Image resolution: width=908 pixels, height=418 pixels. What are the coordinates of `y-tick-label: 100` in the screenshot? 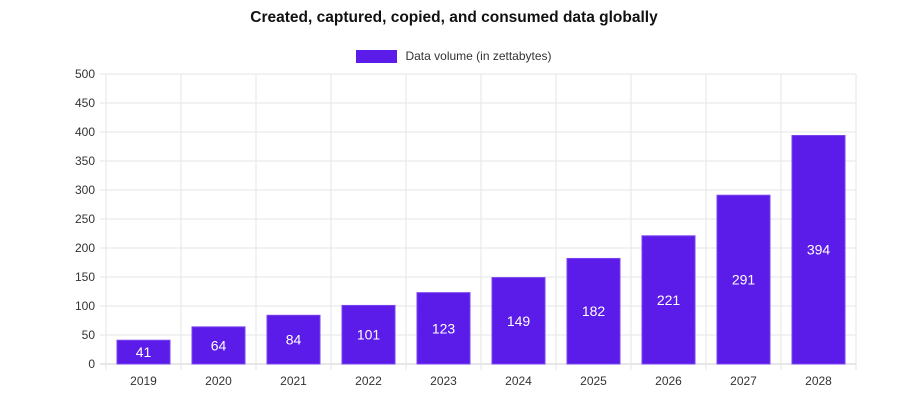 It's located at (85, 306).